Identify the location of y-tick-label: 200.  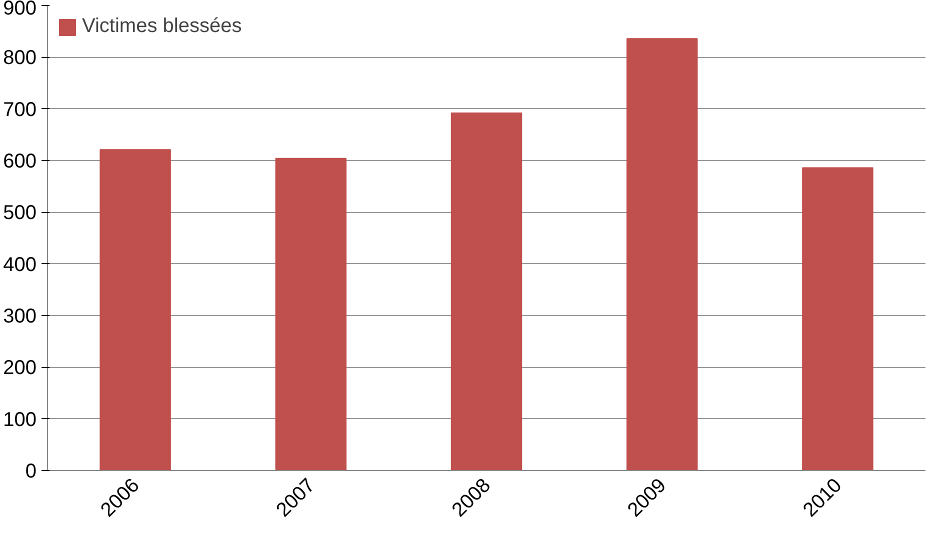
(20, 368).